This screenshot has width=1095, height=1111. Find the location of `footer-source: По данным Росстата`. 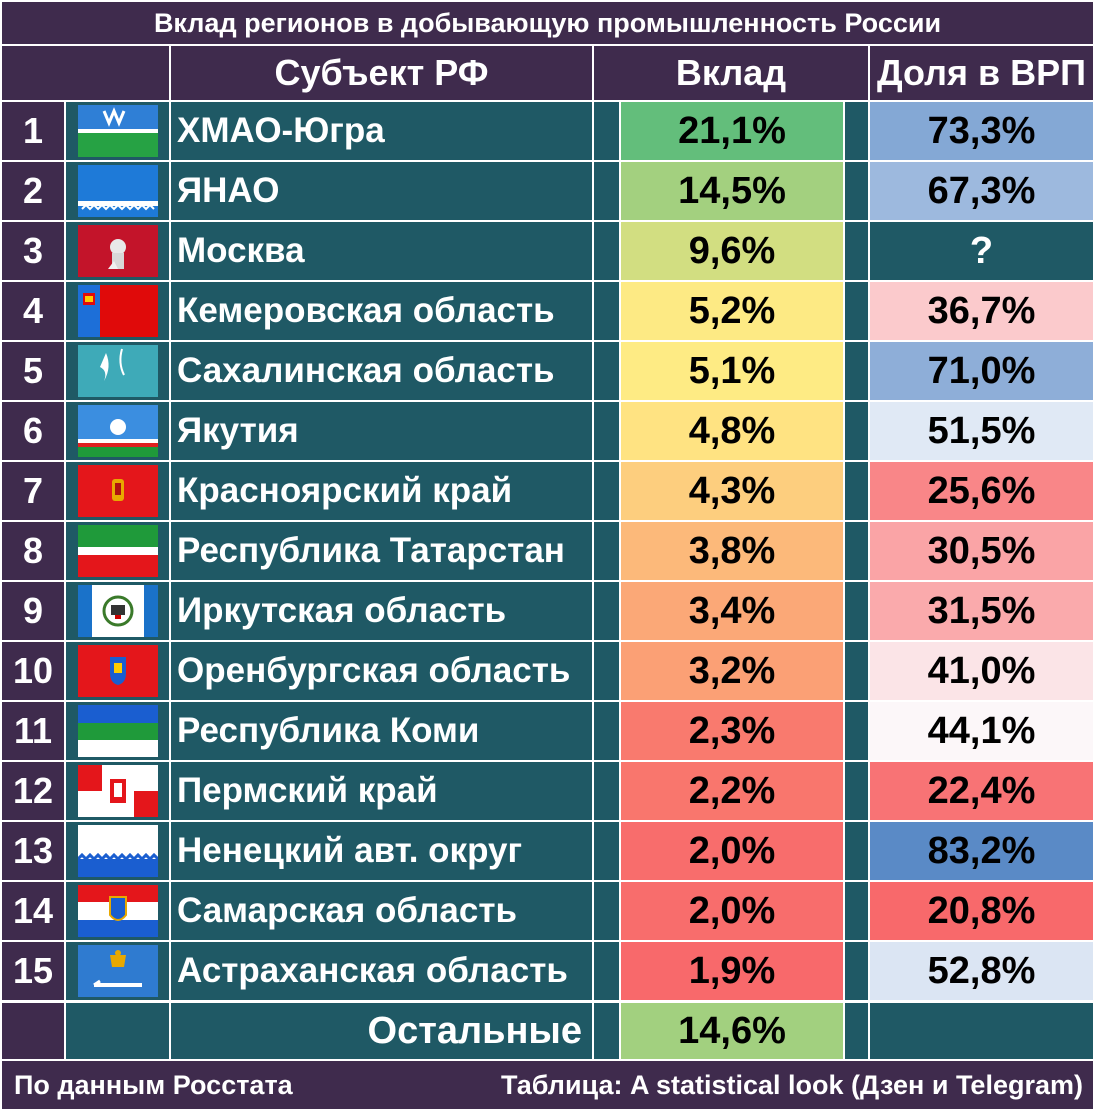

footer-source: По данным Росстата is located at coordinates (202, 1085).